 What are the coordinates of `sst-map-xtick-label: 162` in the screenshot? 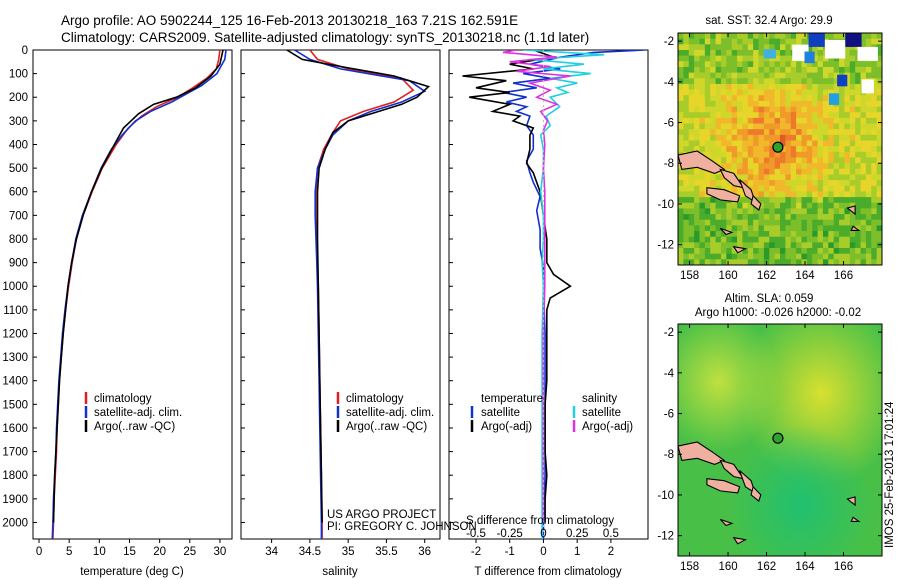 It's located at (766, 276).